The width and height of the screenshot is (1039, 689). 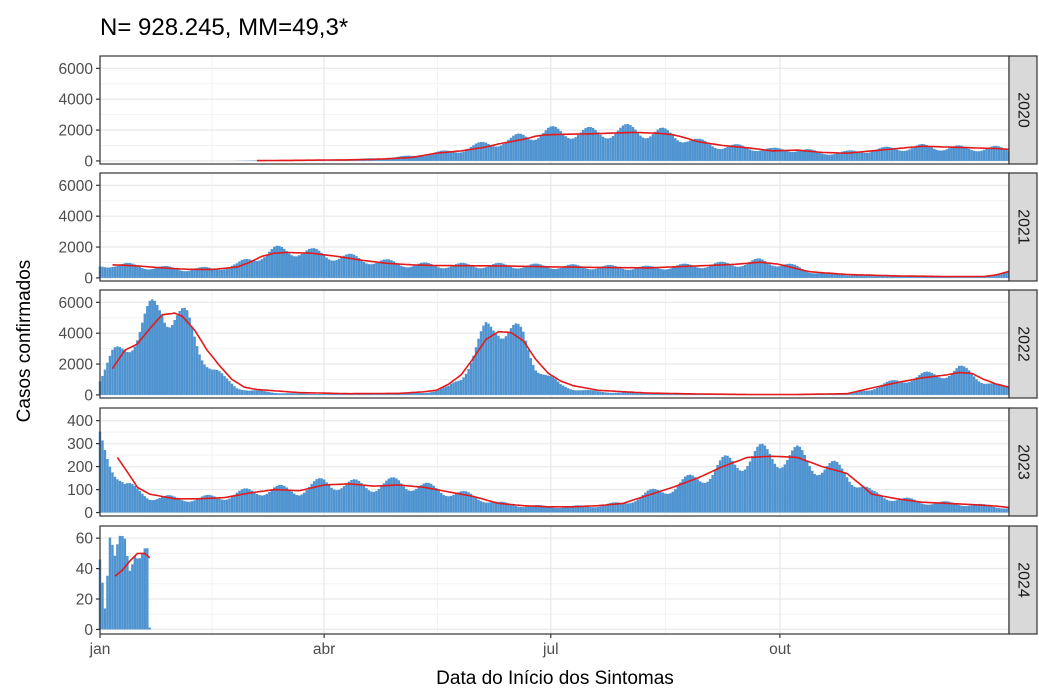 What do you see at coordinates (563, 482) in the screenshot?
I see `moving-average-line` at bounding box center [563, 482].